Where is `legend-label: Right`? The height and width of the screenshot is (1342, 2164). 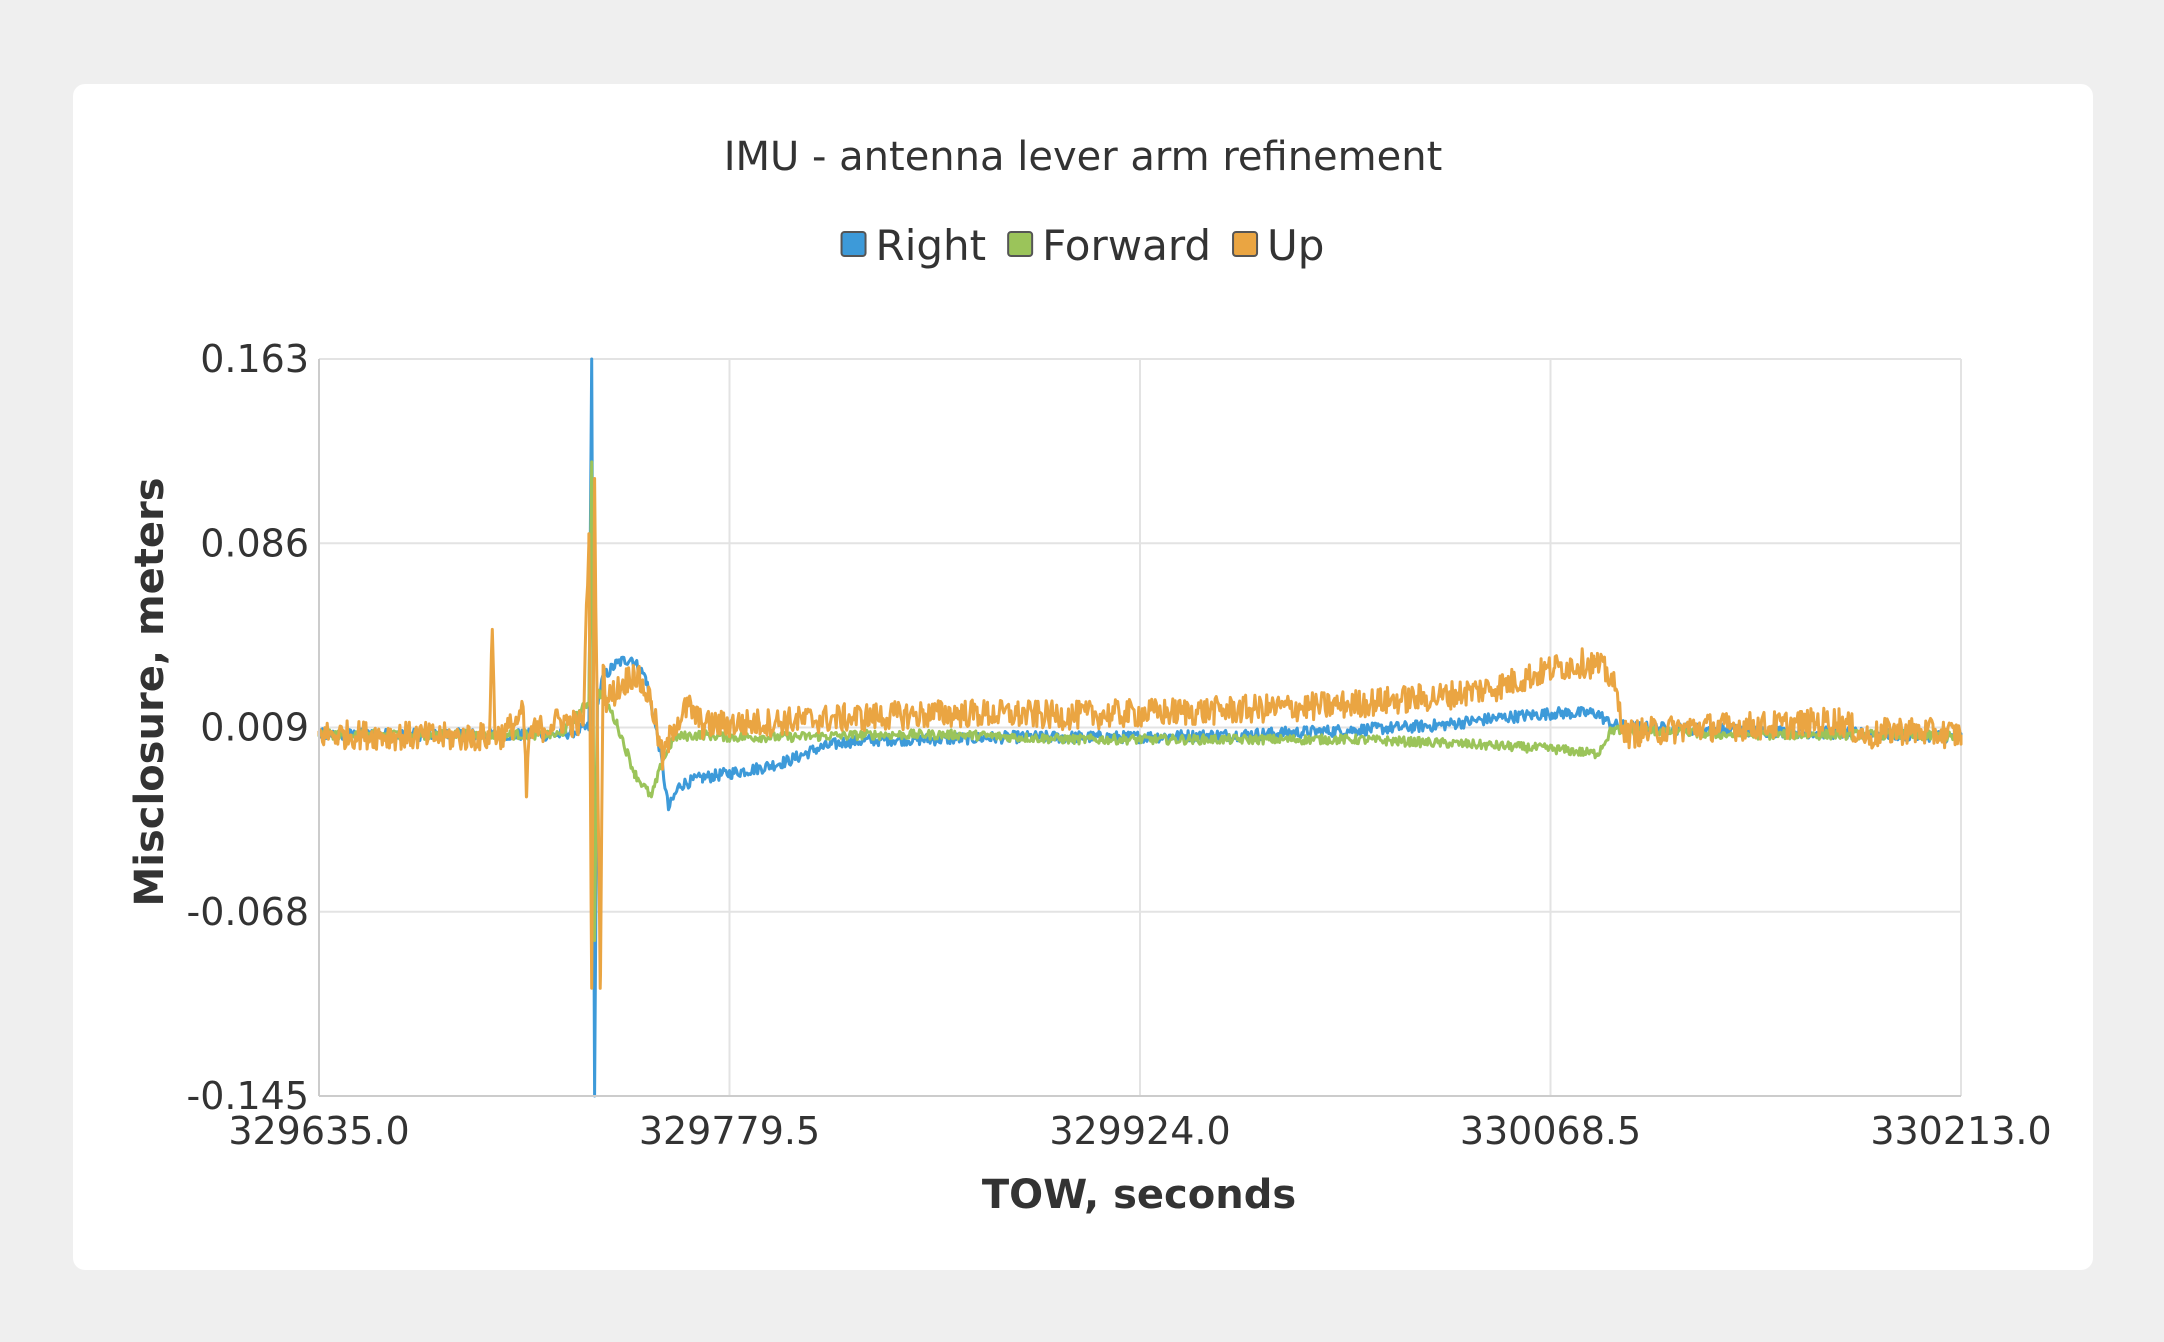 legend-label: Right is located at coordinates (931, 245).